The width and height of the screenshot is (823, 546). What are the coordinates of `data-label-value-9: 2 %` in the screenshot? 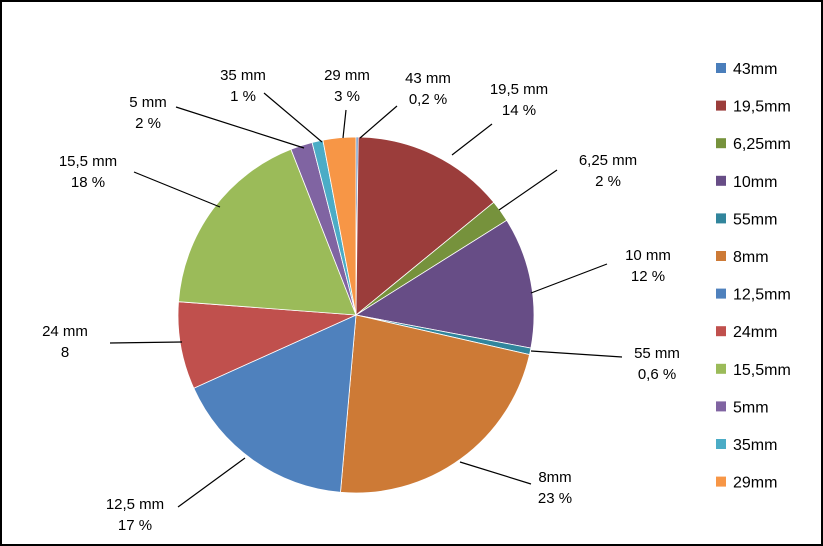 It's located at (148, 123).